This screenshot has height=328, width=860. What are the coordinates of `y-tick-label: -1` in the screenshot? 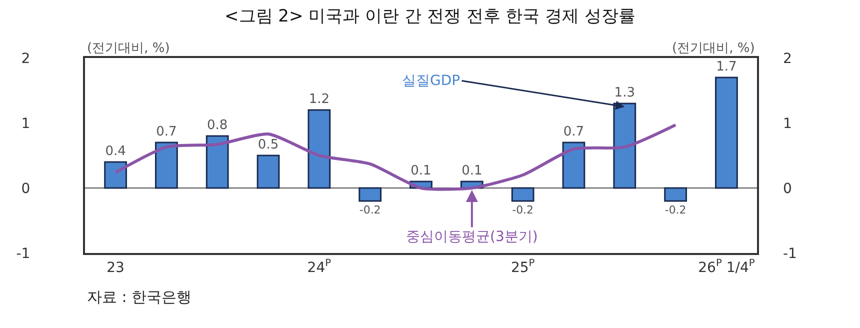 It's located at (23, 254).